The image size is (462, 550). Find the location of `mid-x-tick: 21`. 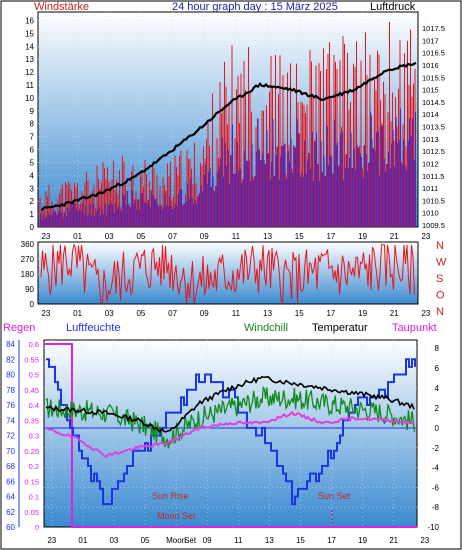

mid-x-tick: 21 is located at coordinates (394, 313).